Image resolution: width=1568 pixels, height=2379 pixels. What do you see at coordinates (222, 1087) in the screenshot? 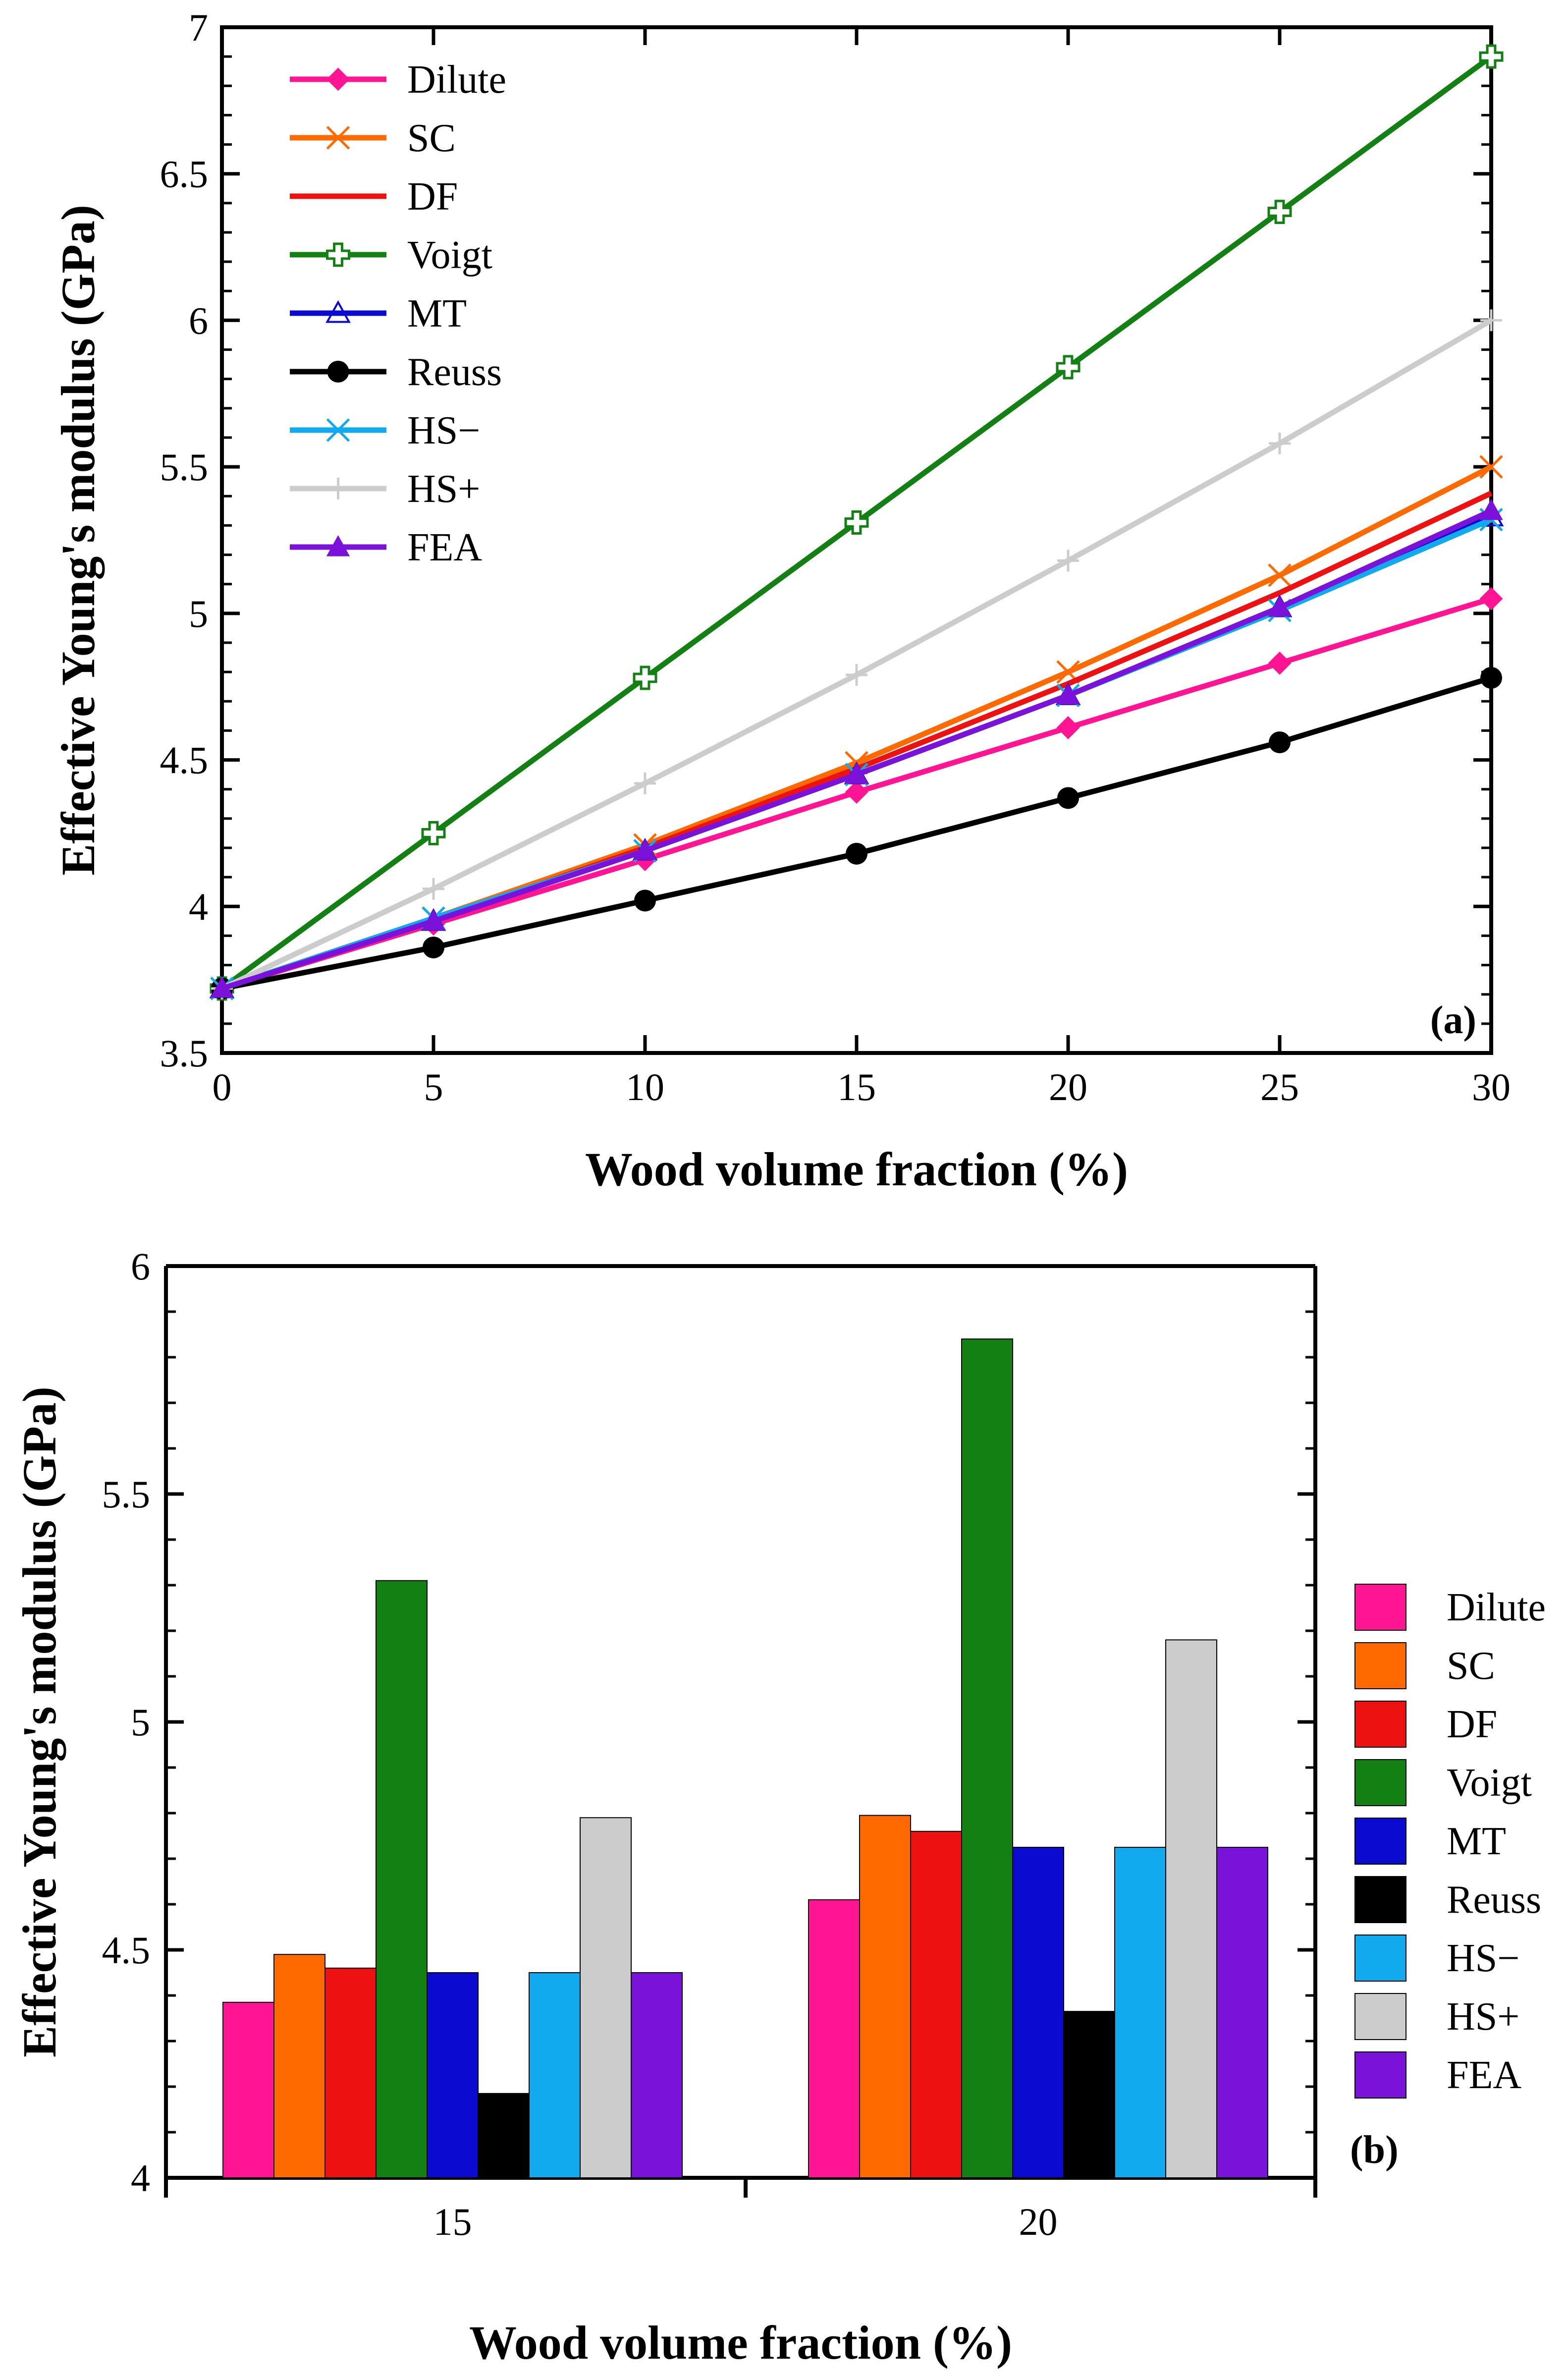
I see `x-tick-label: 0` at bounding box center [222, 1087].